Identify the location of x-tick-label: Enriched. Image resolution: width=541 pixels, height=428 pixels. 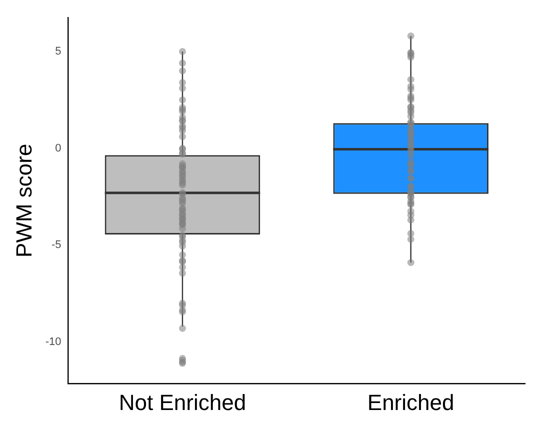
(410, 402).